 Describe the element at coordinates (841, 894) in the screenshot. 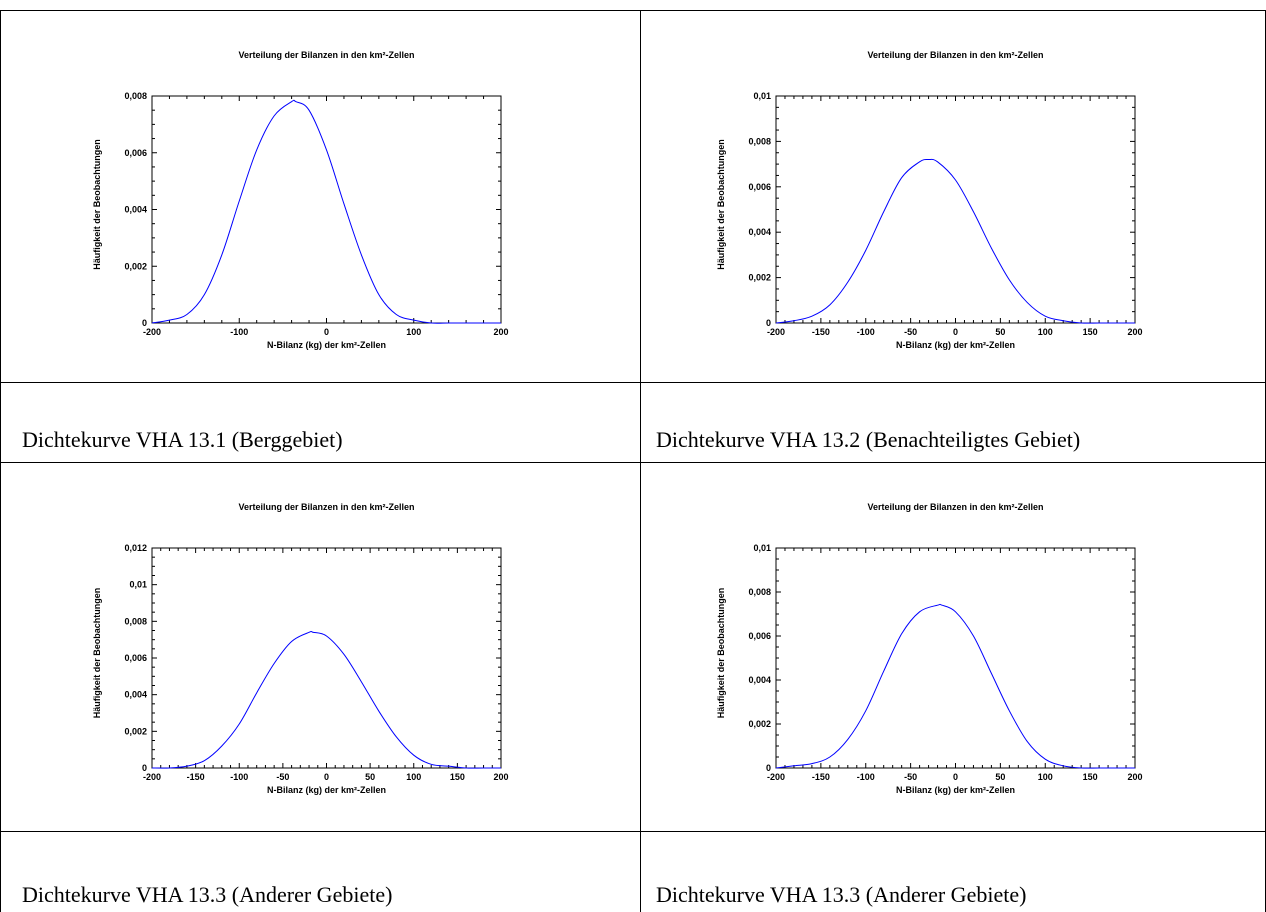

I see `caption-4: Dichtekurve VHA 13.3 (Anderer Gebiete)` at that location.